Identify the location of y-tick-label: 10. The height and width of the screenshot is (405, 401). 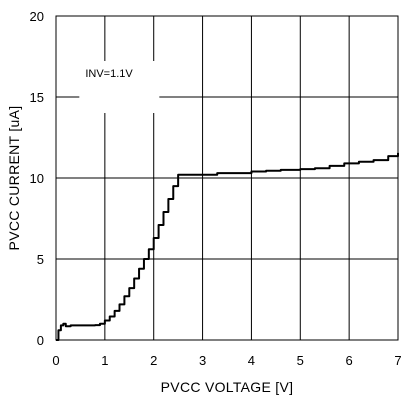
(37, 178).